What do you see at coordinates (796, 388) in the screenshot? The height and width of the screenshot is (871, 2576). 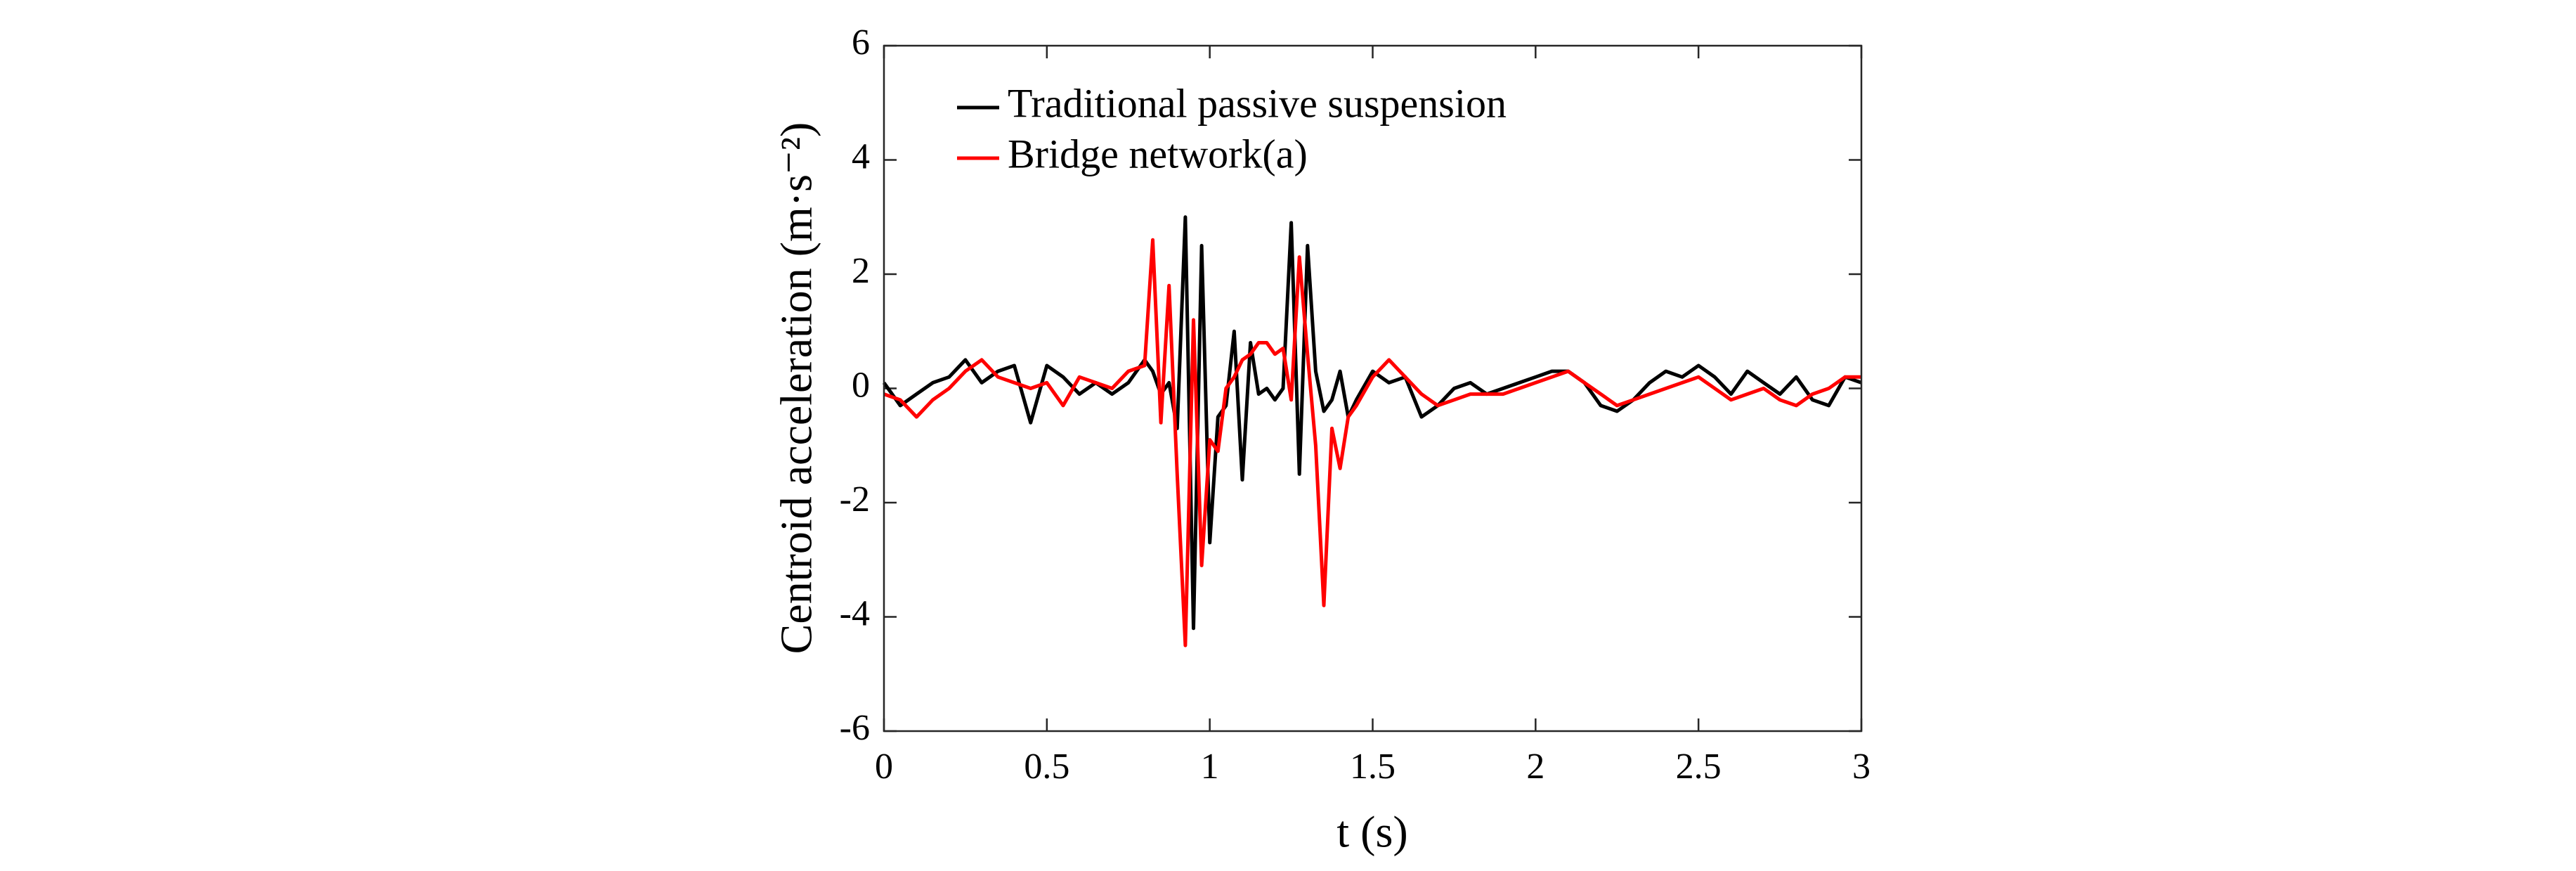 I see `y-axis-label: Centroid acceleration (m·s⁻²)` at bounding box center [796, 388].